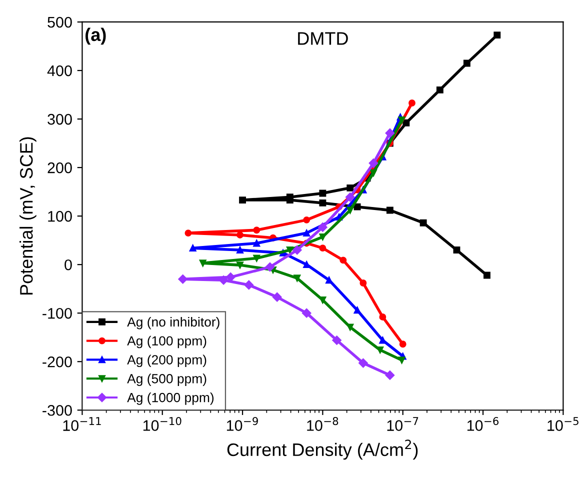  What do you see at coordinates (96, 36) in the screenshot?
I see `annotation: (a)` at bounding box center [96, 36].